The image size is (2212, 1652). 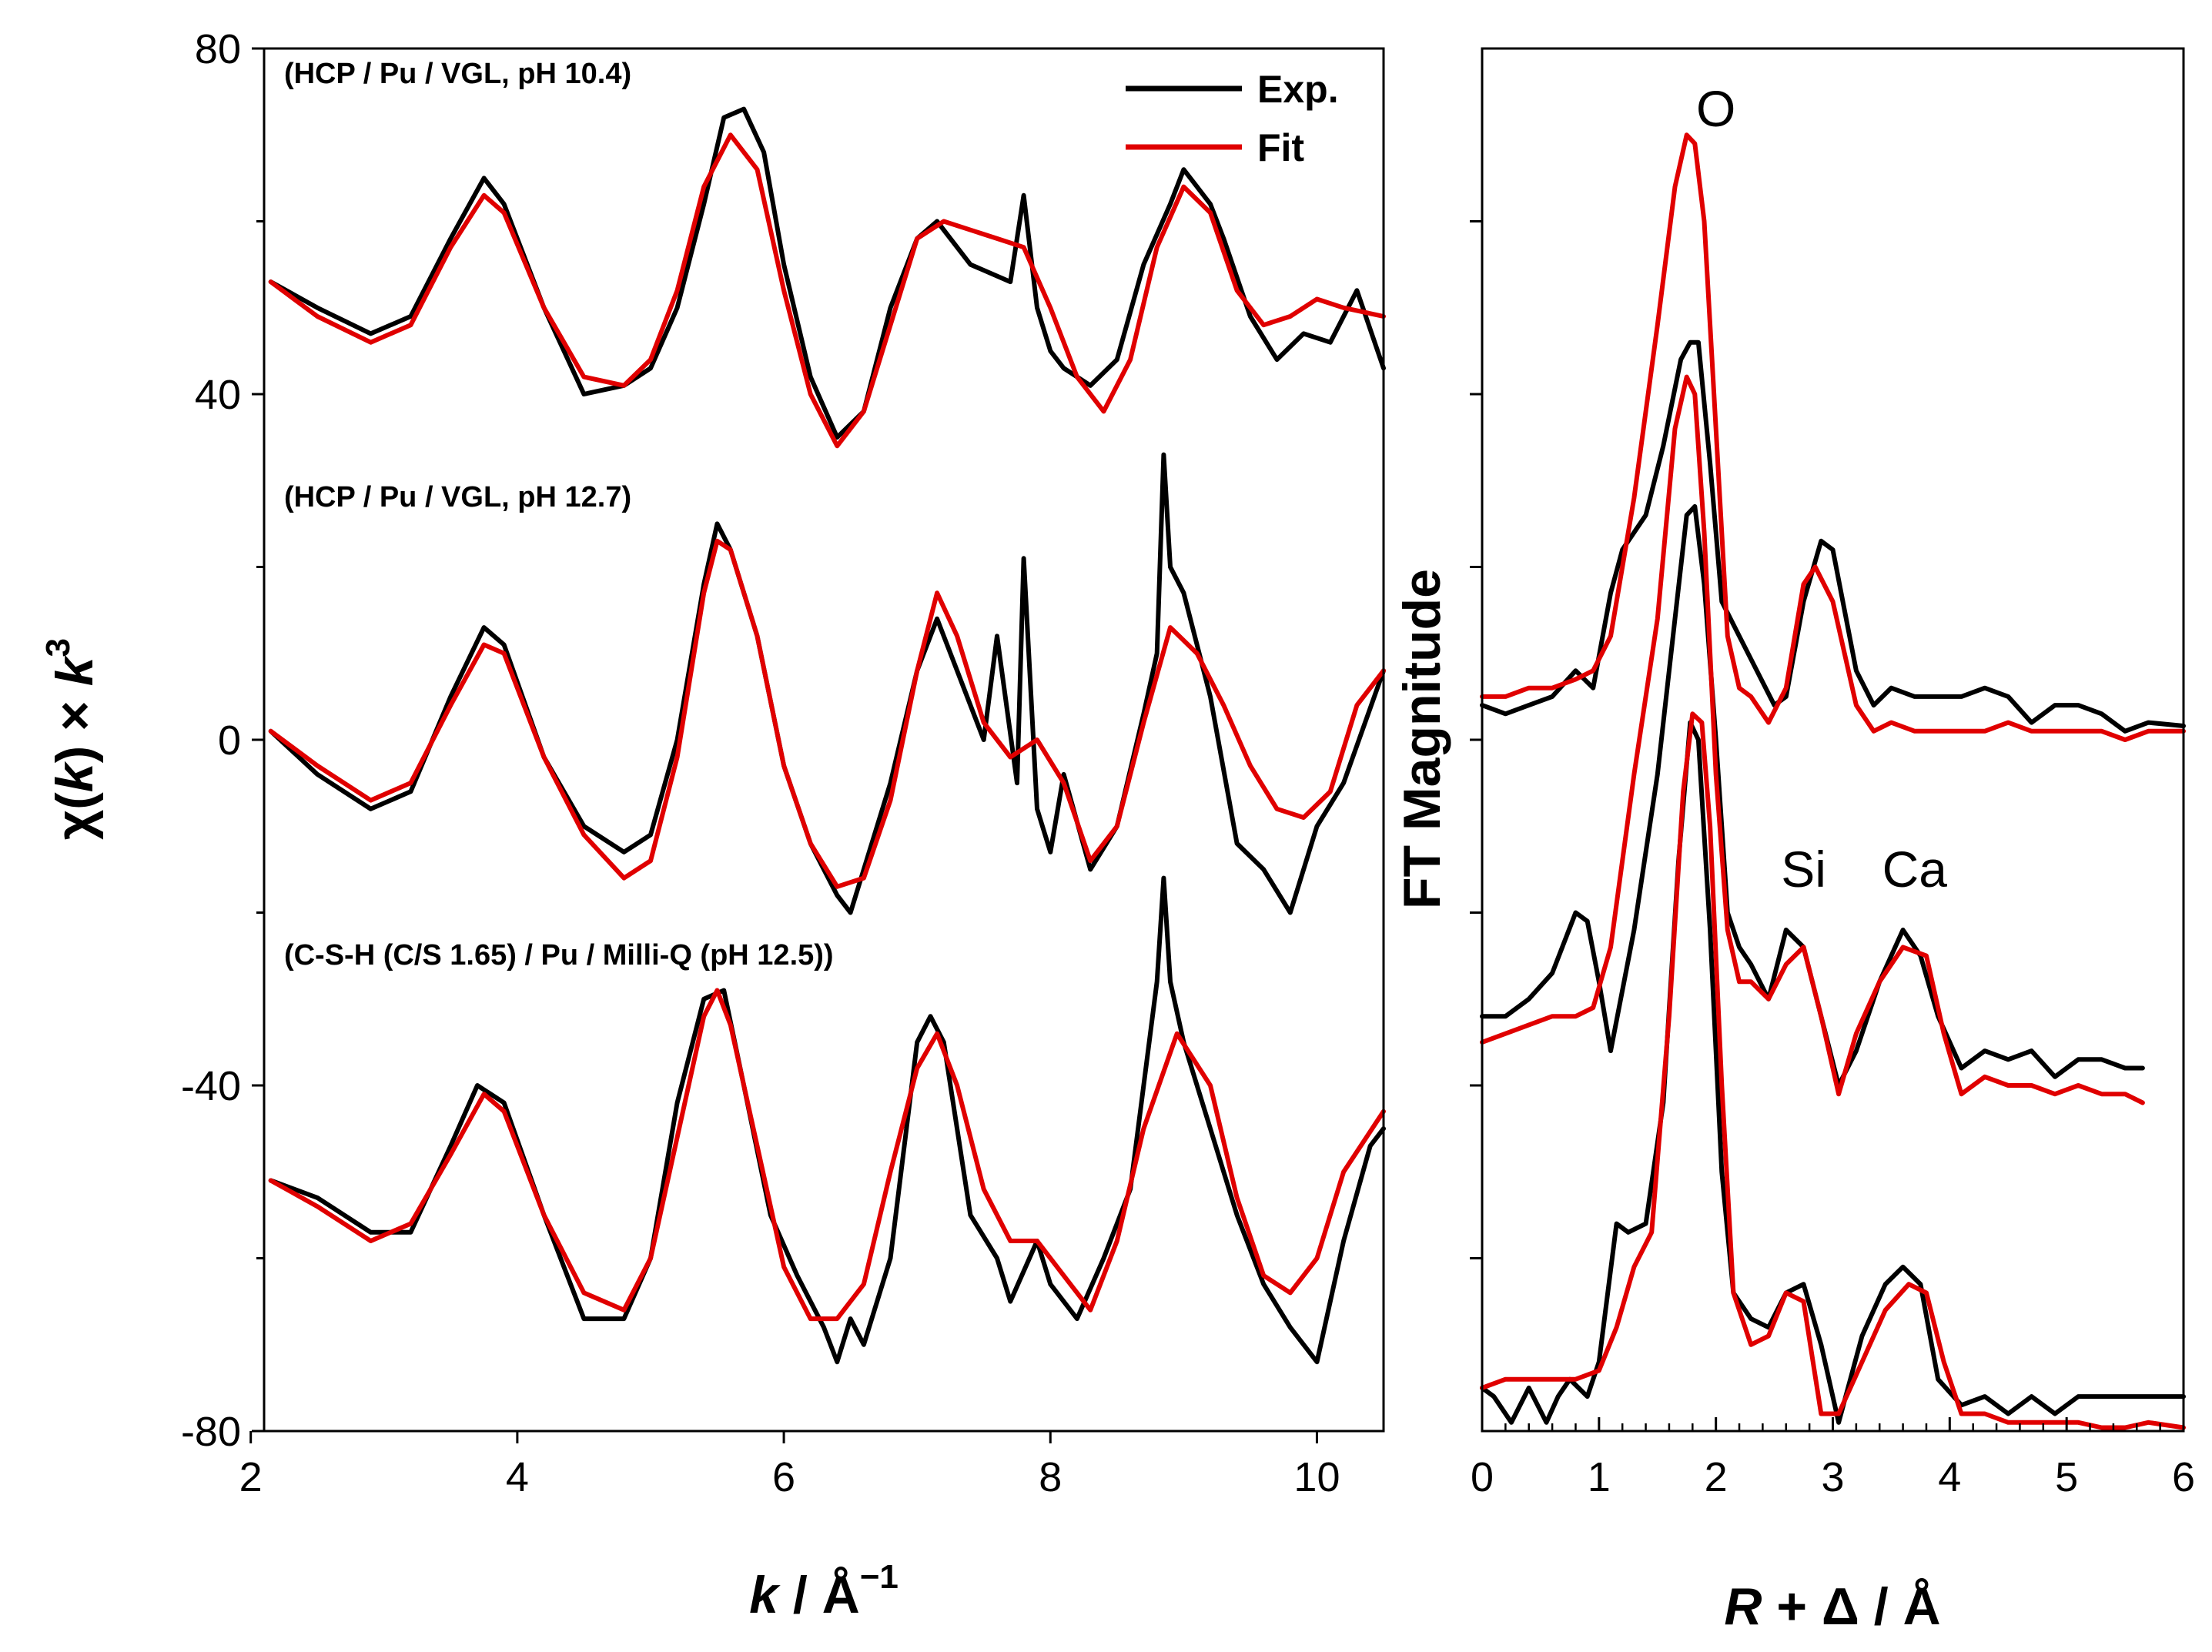 What do you see at coordinates (1422, 739) in the screenshot?
I see `right-y-axis-title: FT Magnitude` at bounding box center [1422, 739].